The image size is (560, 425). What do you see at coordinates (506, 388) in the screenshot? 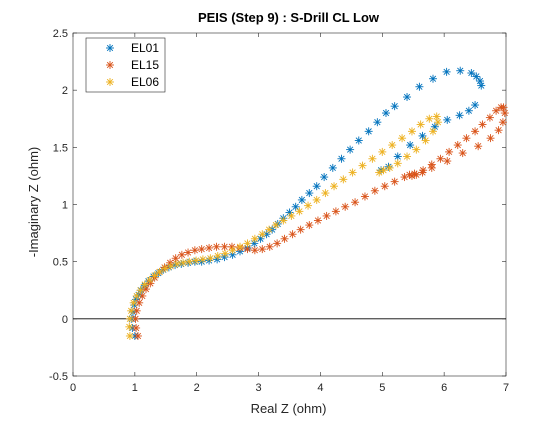
I see `x-tick-label: 7` at bounding box center [506, 388].